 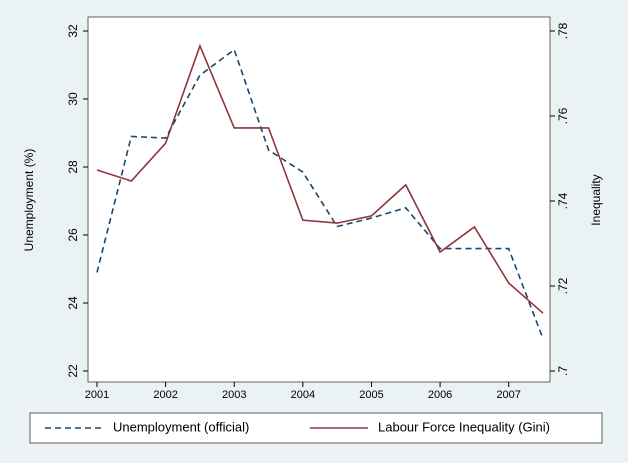 What do you see at coordinates (29, 200) in the screenshot?
I see `y-axis-title: Unemployment (%)` at bounding box center [29, 200].